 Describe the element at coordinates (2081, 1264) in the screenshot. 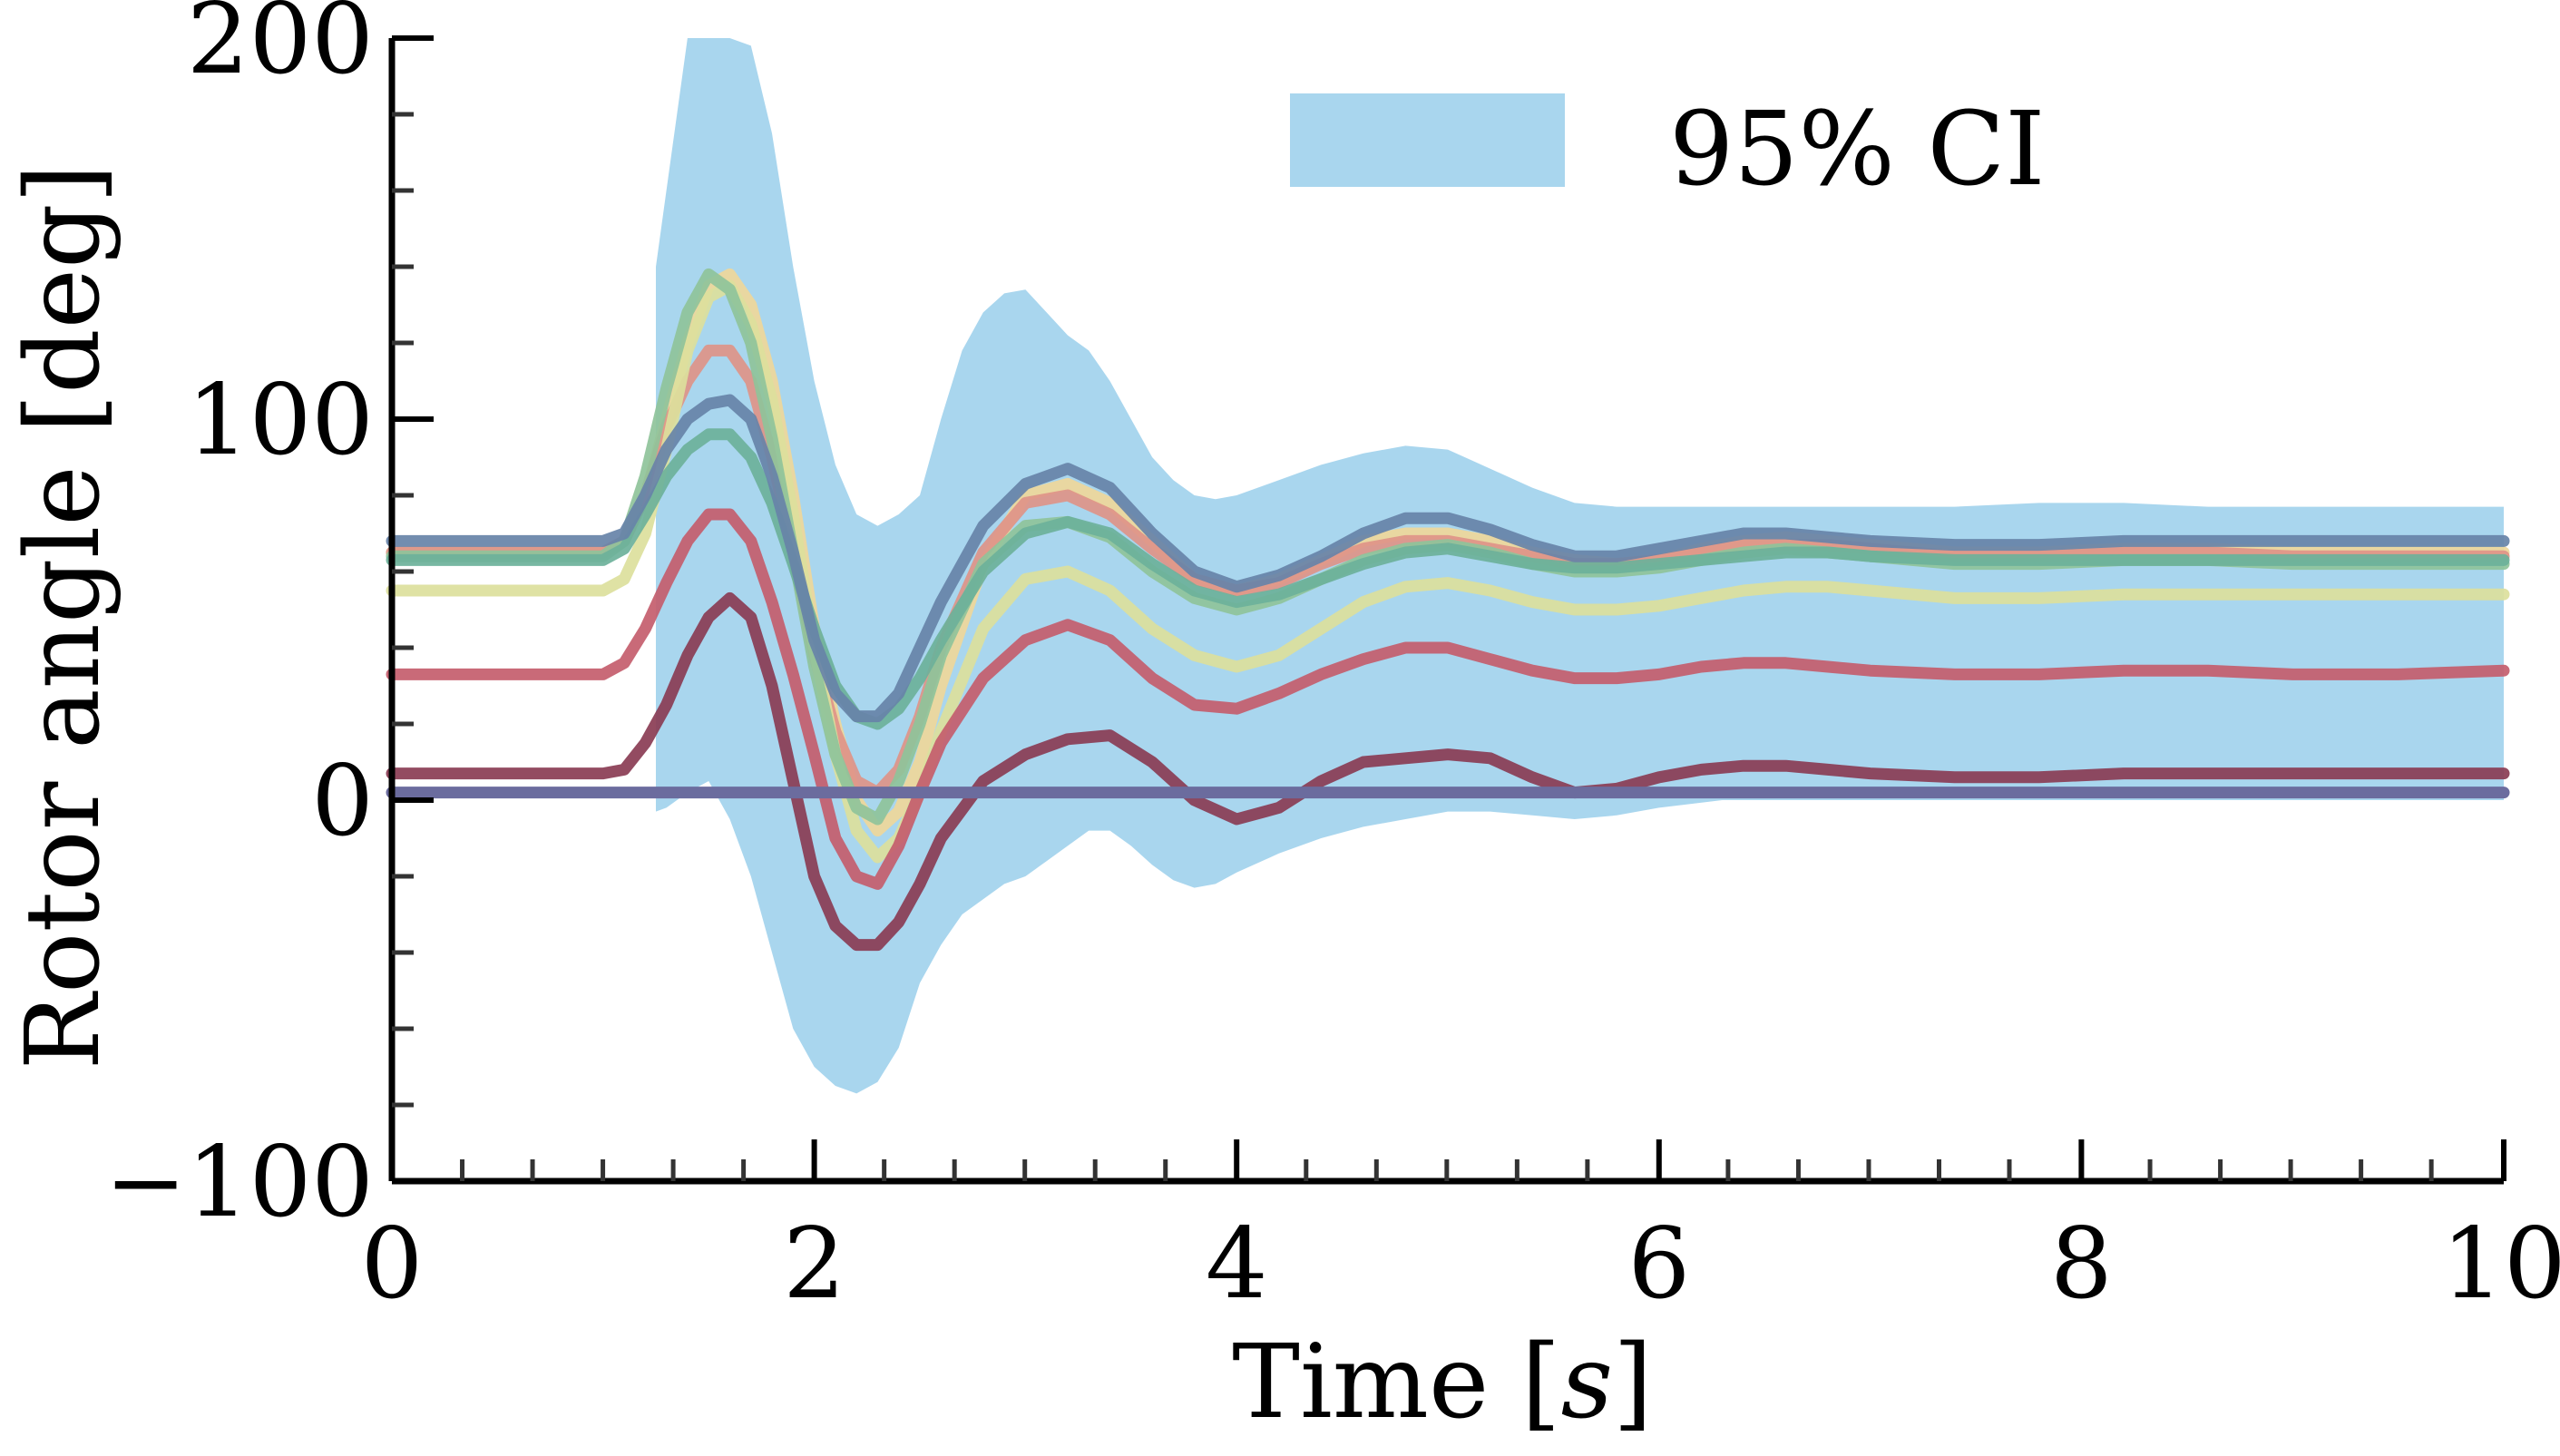

I see `x-tick-label: 8` at that location.